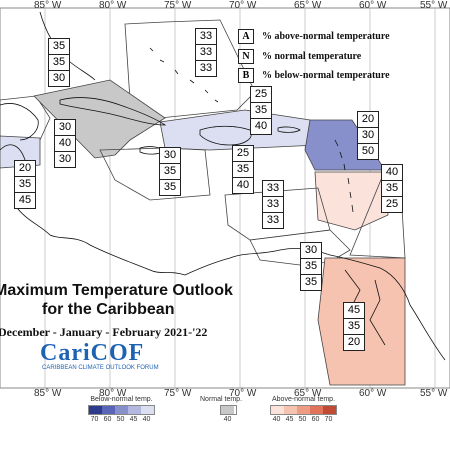 This screenshot has width=450, height=450. I want to click on coast-lesser-antilles, so click(344, 176).